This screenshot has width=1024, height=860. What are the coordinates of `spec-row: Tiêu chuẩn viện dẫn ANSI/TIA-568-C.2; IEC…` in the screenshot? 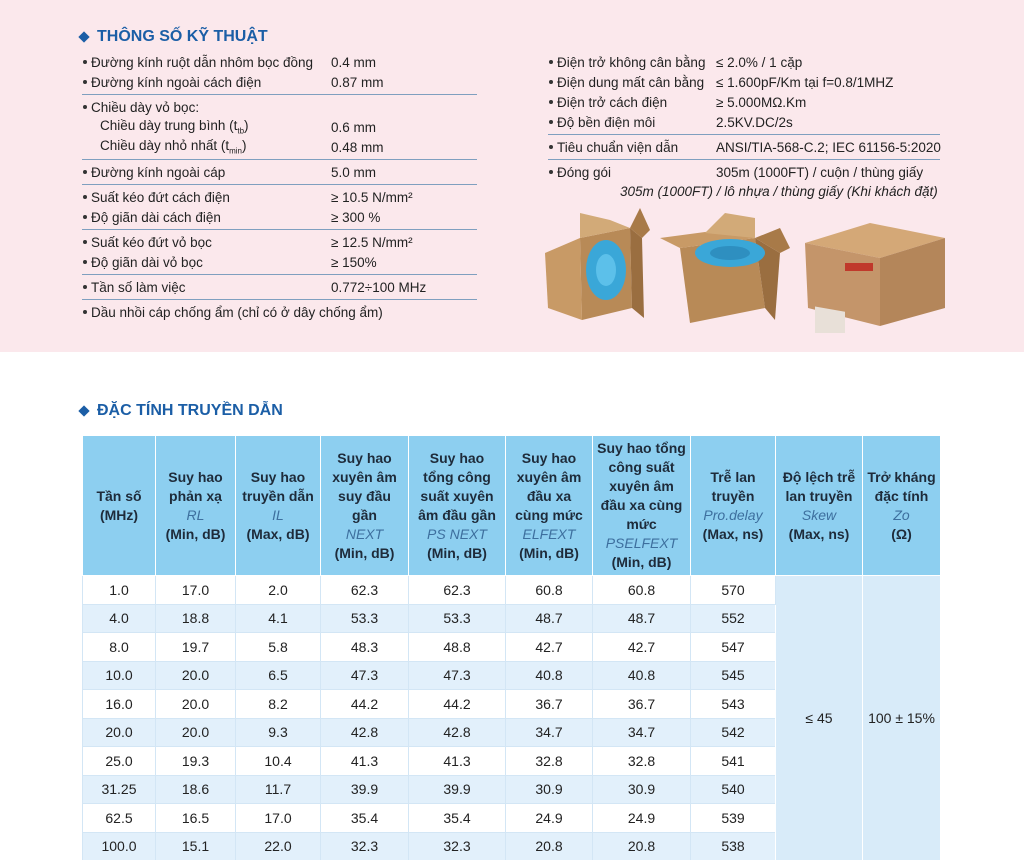 It's located at (744, 147).